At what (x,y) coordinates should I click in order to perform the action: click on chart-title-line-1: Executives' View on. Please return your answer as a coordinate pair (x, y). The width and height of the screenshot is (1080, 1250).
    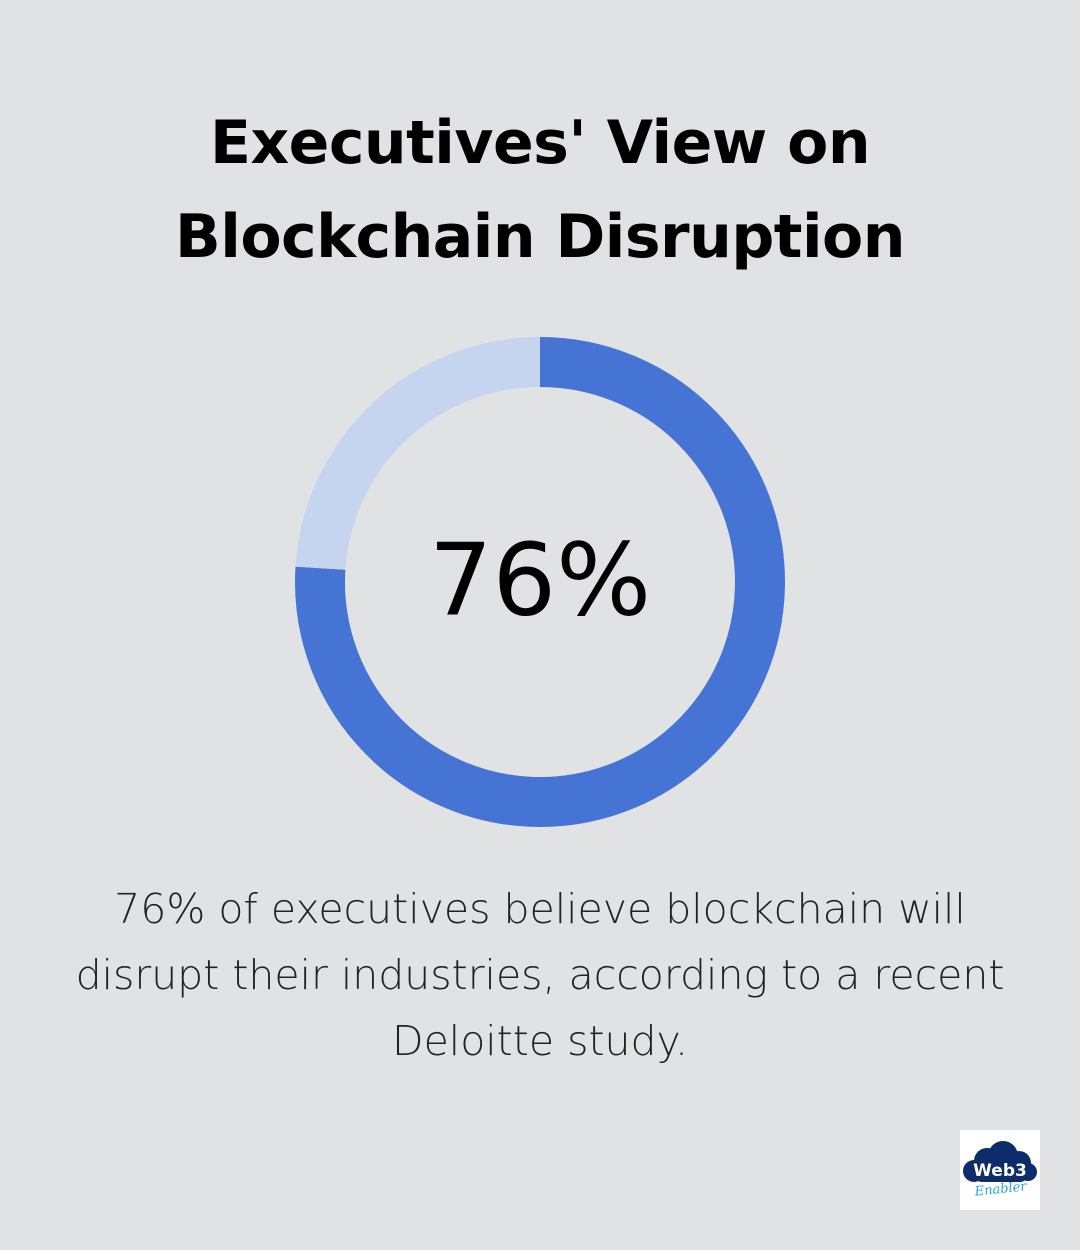
    Looking at the image, I should click on (540, 143).